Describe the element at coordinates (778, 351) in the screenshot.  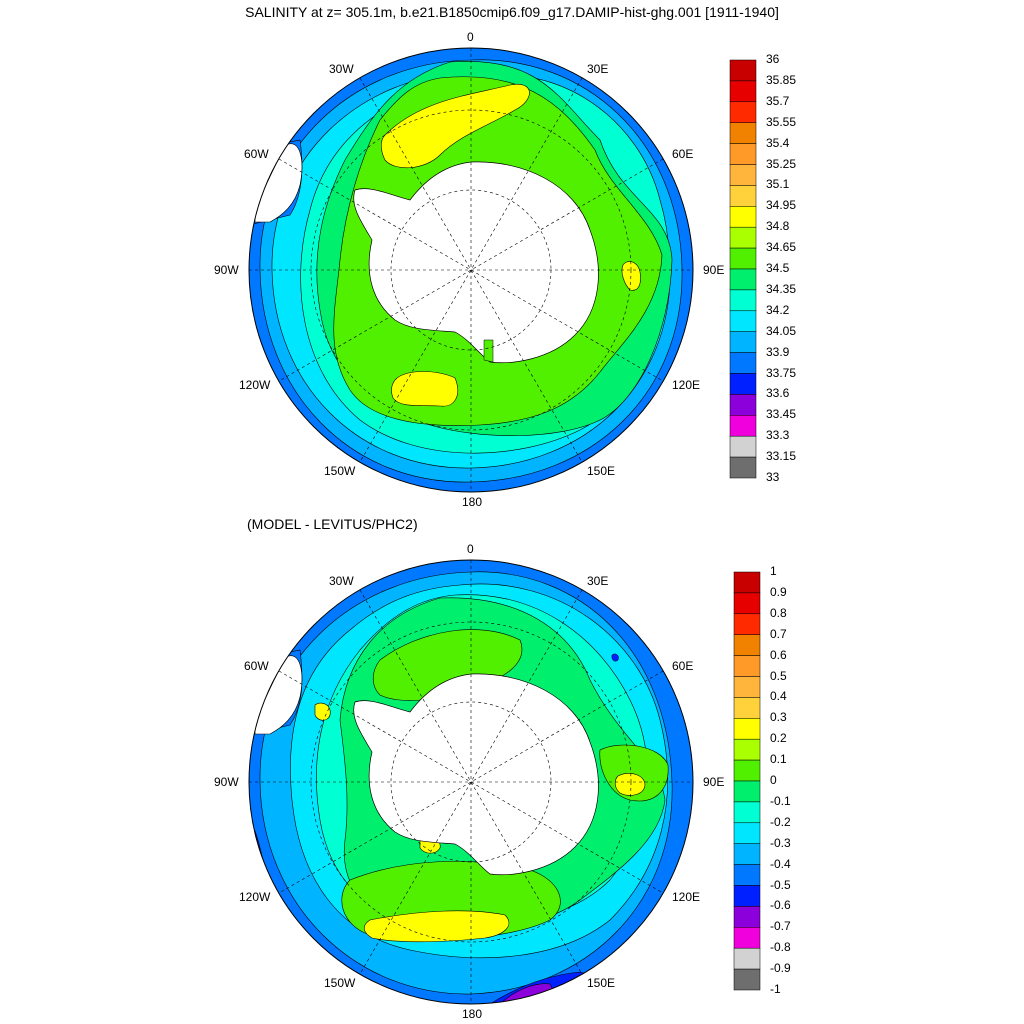
I see `colorbar-tick-label: 33.9` at that location.